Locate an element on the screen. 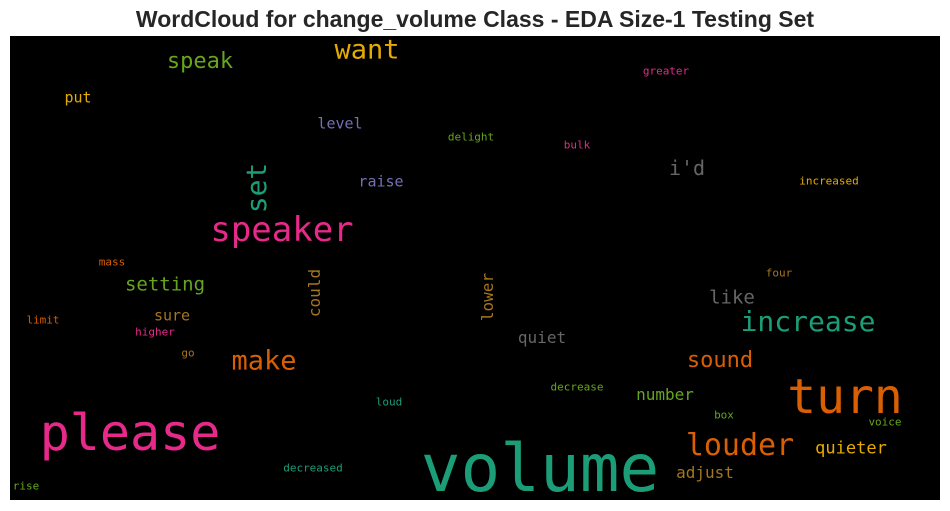  word-speaker: speaker is located at coordinates (282, 230).